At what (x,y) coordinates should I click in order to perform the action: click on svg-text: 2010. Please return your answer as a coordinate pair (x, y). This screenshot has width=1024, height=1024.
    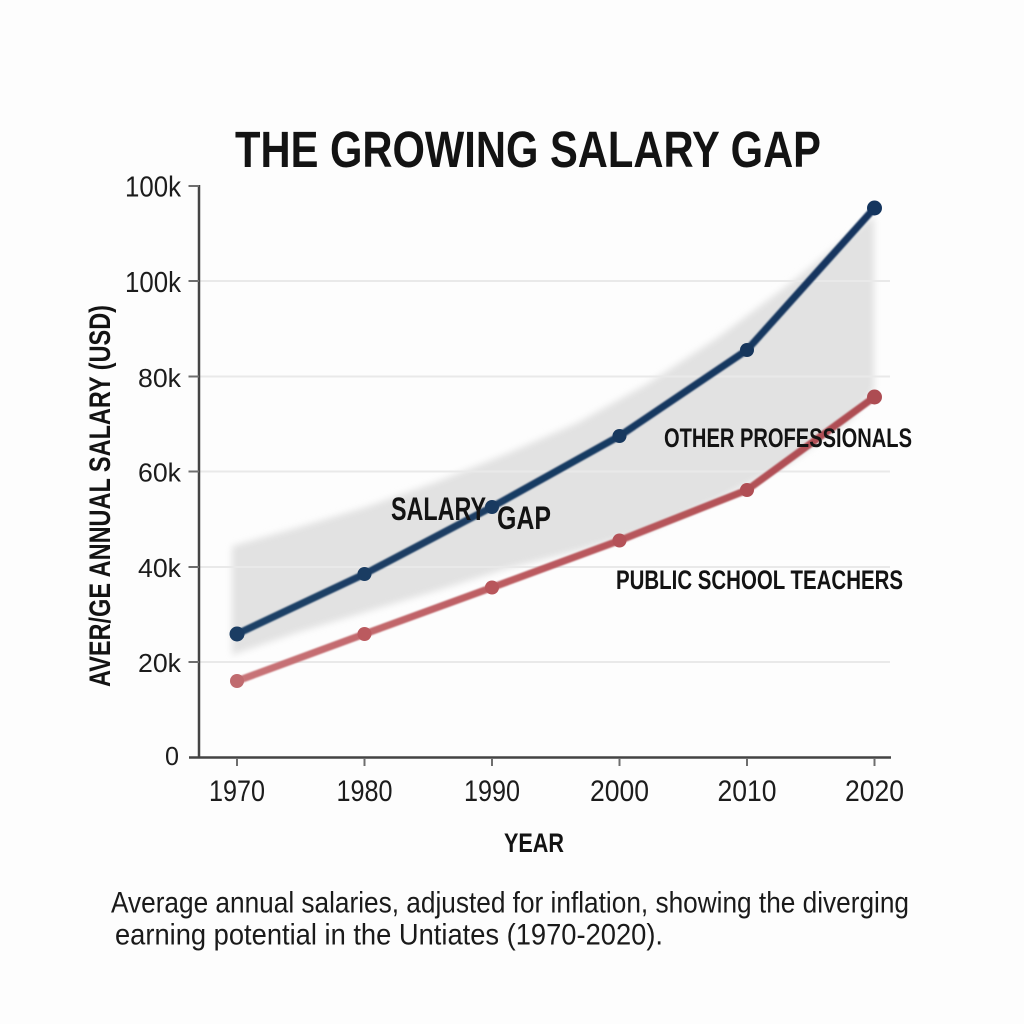
    Looking at the image, I should click on (747, 791).